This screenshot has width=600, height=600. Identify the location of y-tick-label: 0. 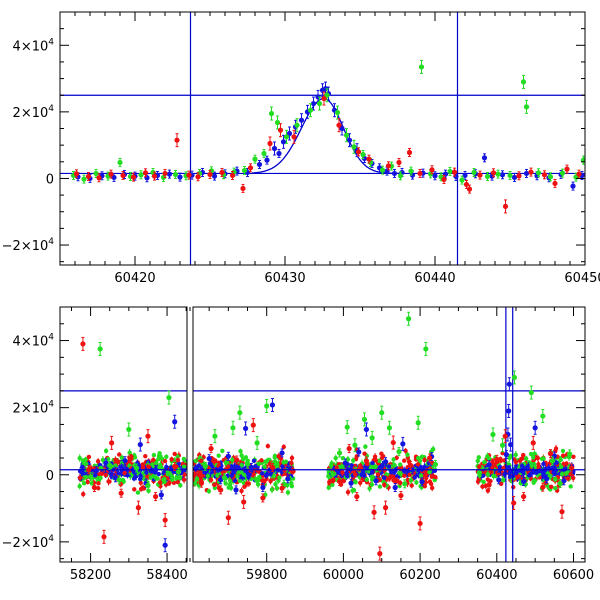
(50, 179).